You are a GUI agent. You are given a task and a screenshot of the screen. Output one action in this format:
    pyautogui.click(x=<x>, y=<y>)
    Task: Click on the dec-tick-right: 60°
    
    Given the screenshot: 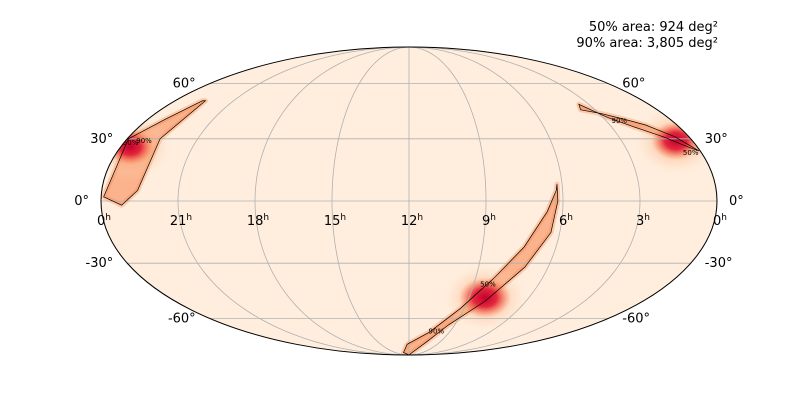 What is the action you would take?
    pyautogui.click(x=633, y=84)
    